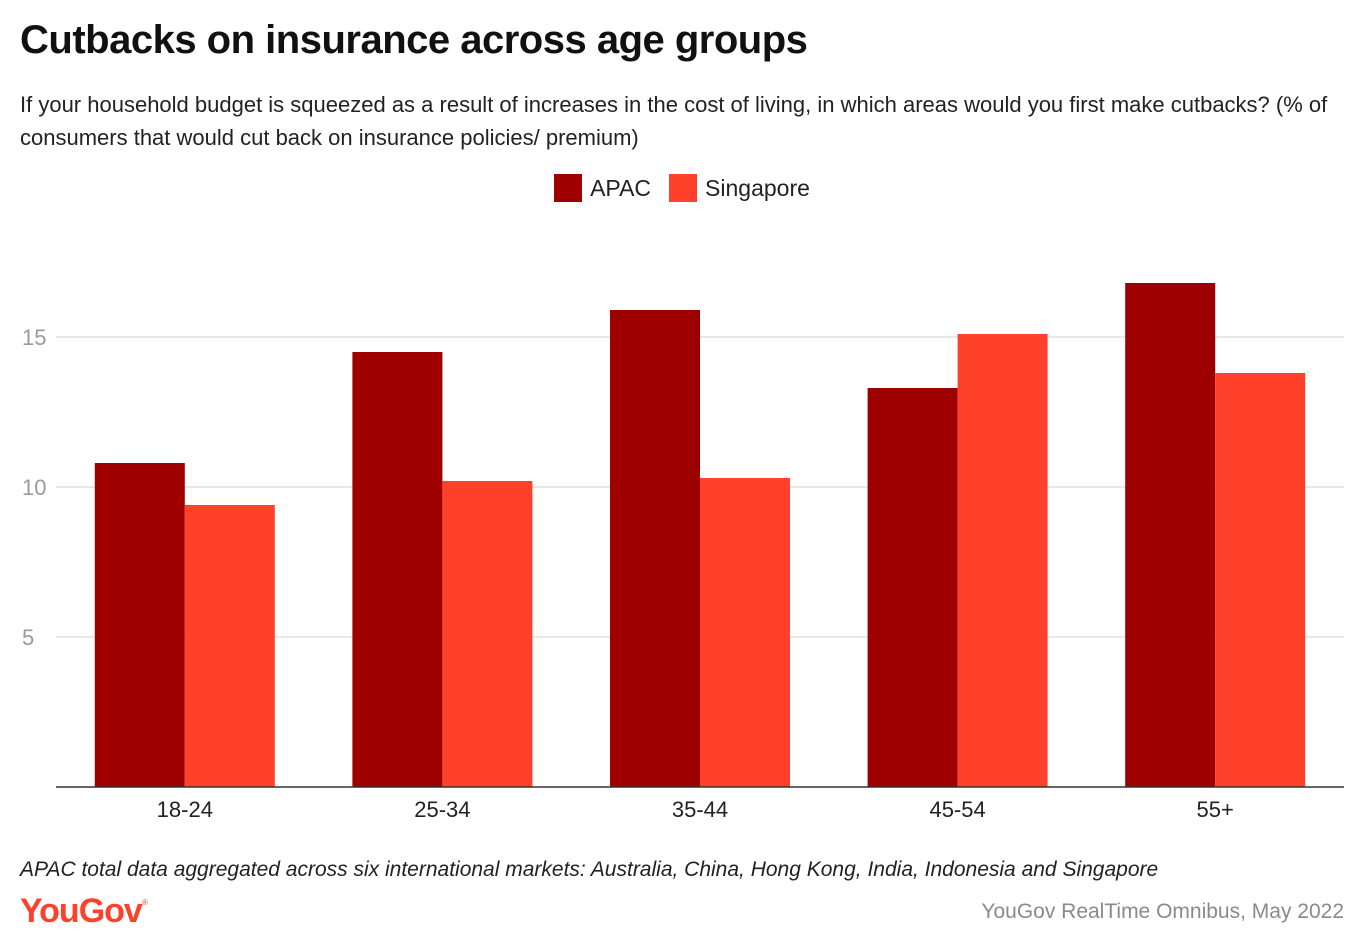 The image size is (1364, 952). I want to click on source-note: YouGov RealTime Omnibus, May 2022, so click(1162, 911).